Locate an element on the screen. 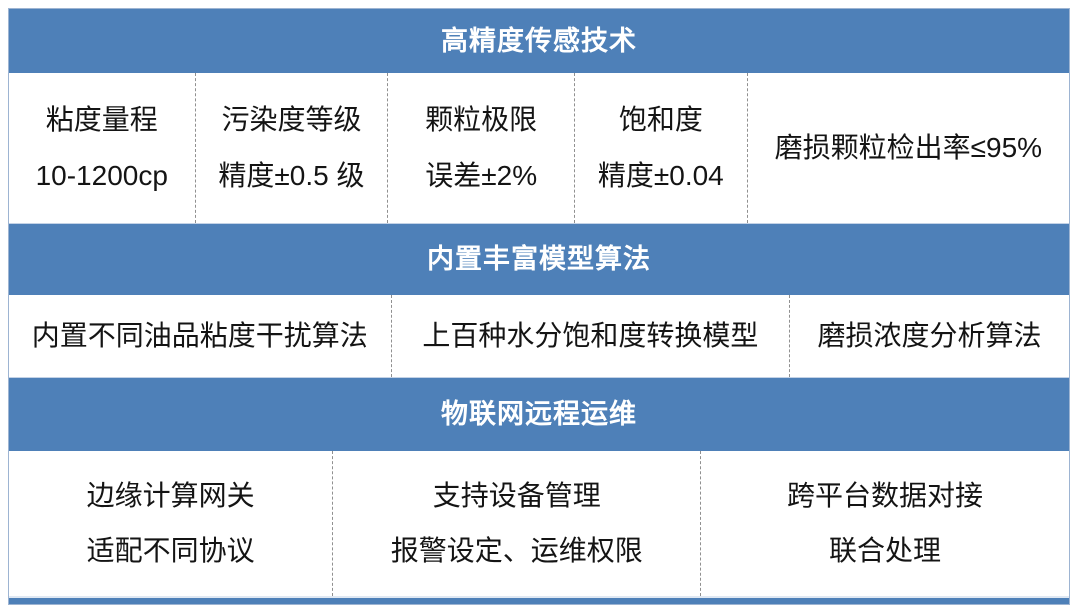 The width and height of the screenshot is (1080, 605). cell-line: 适配不同协议 is located at coordinates (170, 550).